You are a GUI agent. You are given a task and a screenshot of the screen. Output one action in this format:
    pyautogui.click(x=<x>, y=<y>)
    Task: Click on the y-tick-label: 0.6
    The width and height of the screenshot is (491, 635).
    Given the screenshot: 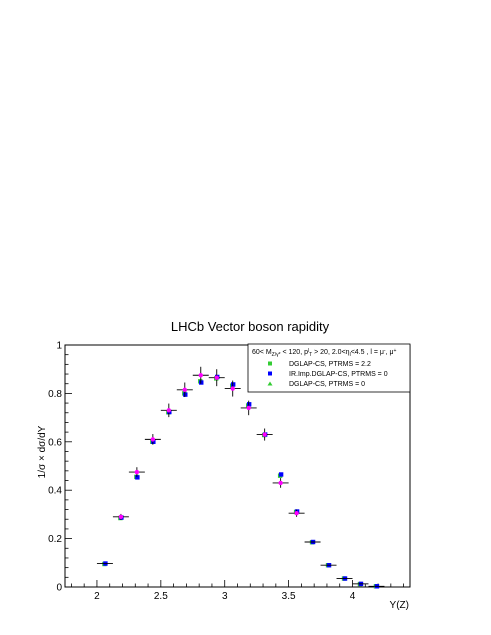 What is the action you would take?
    pyautogui.click(x=55, y=442)
    